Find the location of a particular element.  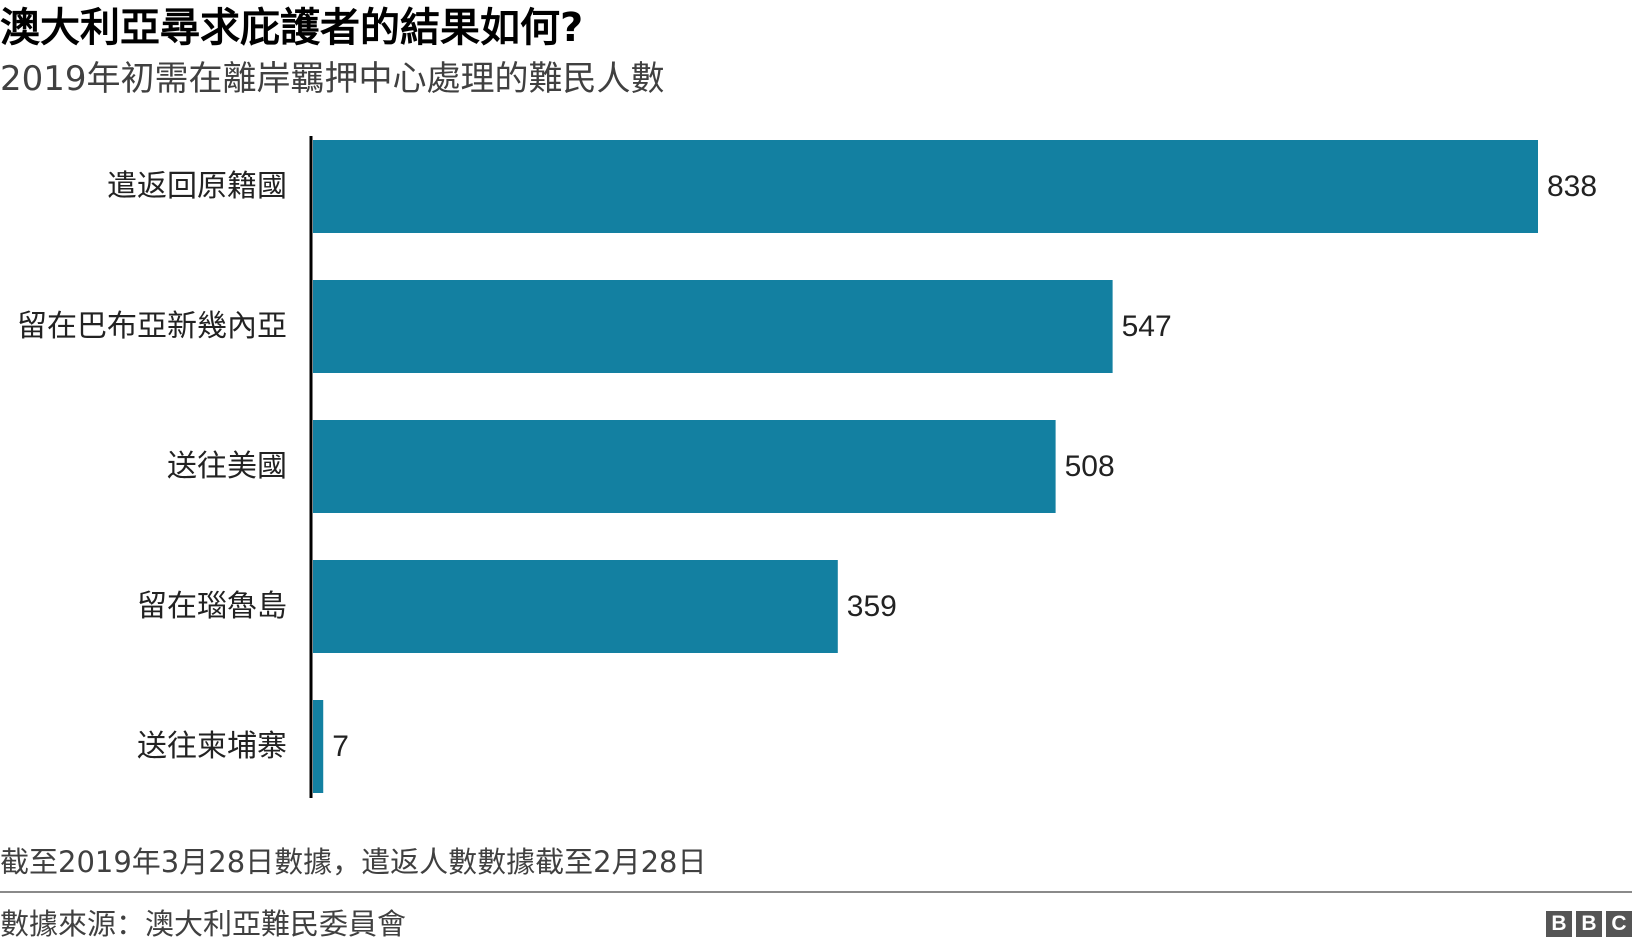

value-label: 838 is located at coordinates (1572, 186).